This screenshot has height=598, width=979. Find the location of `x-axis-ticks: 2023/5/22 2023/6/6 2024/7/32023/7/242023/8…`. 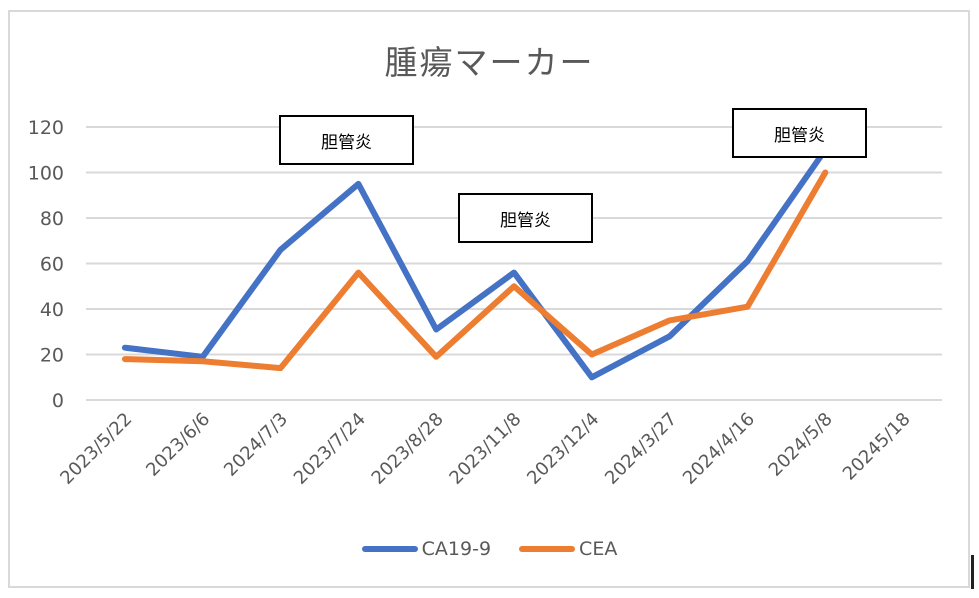

x-axis-ticks: 2023/5/22 2023/6/6 2024/7/32023/7/242023/8… is located at coordinates (485, 449).